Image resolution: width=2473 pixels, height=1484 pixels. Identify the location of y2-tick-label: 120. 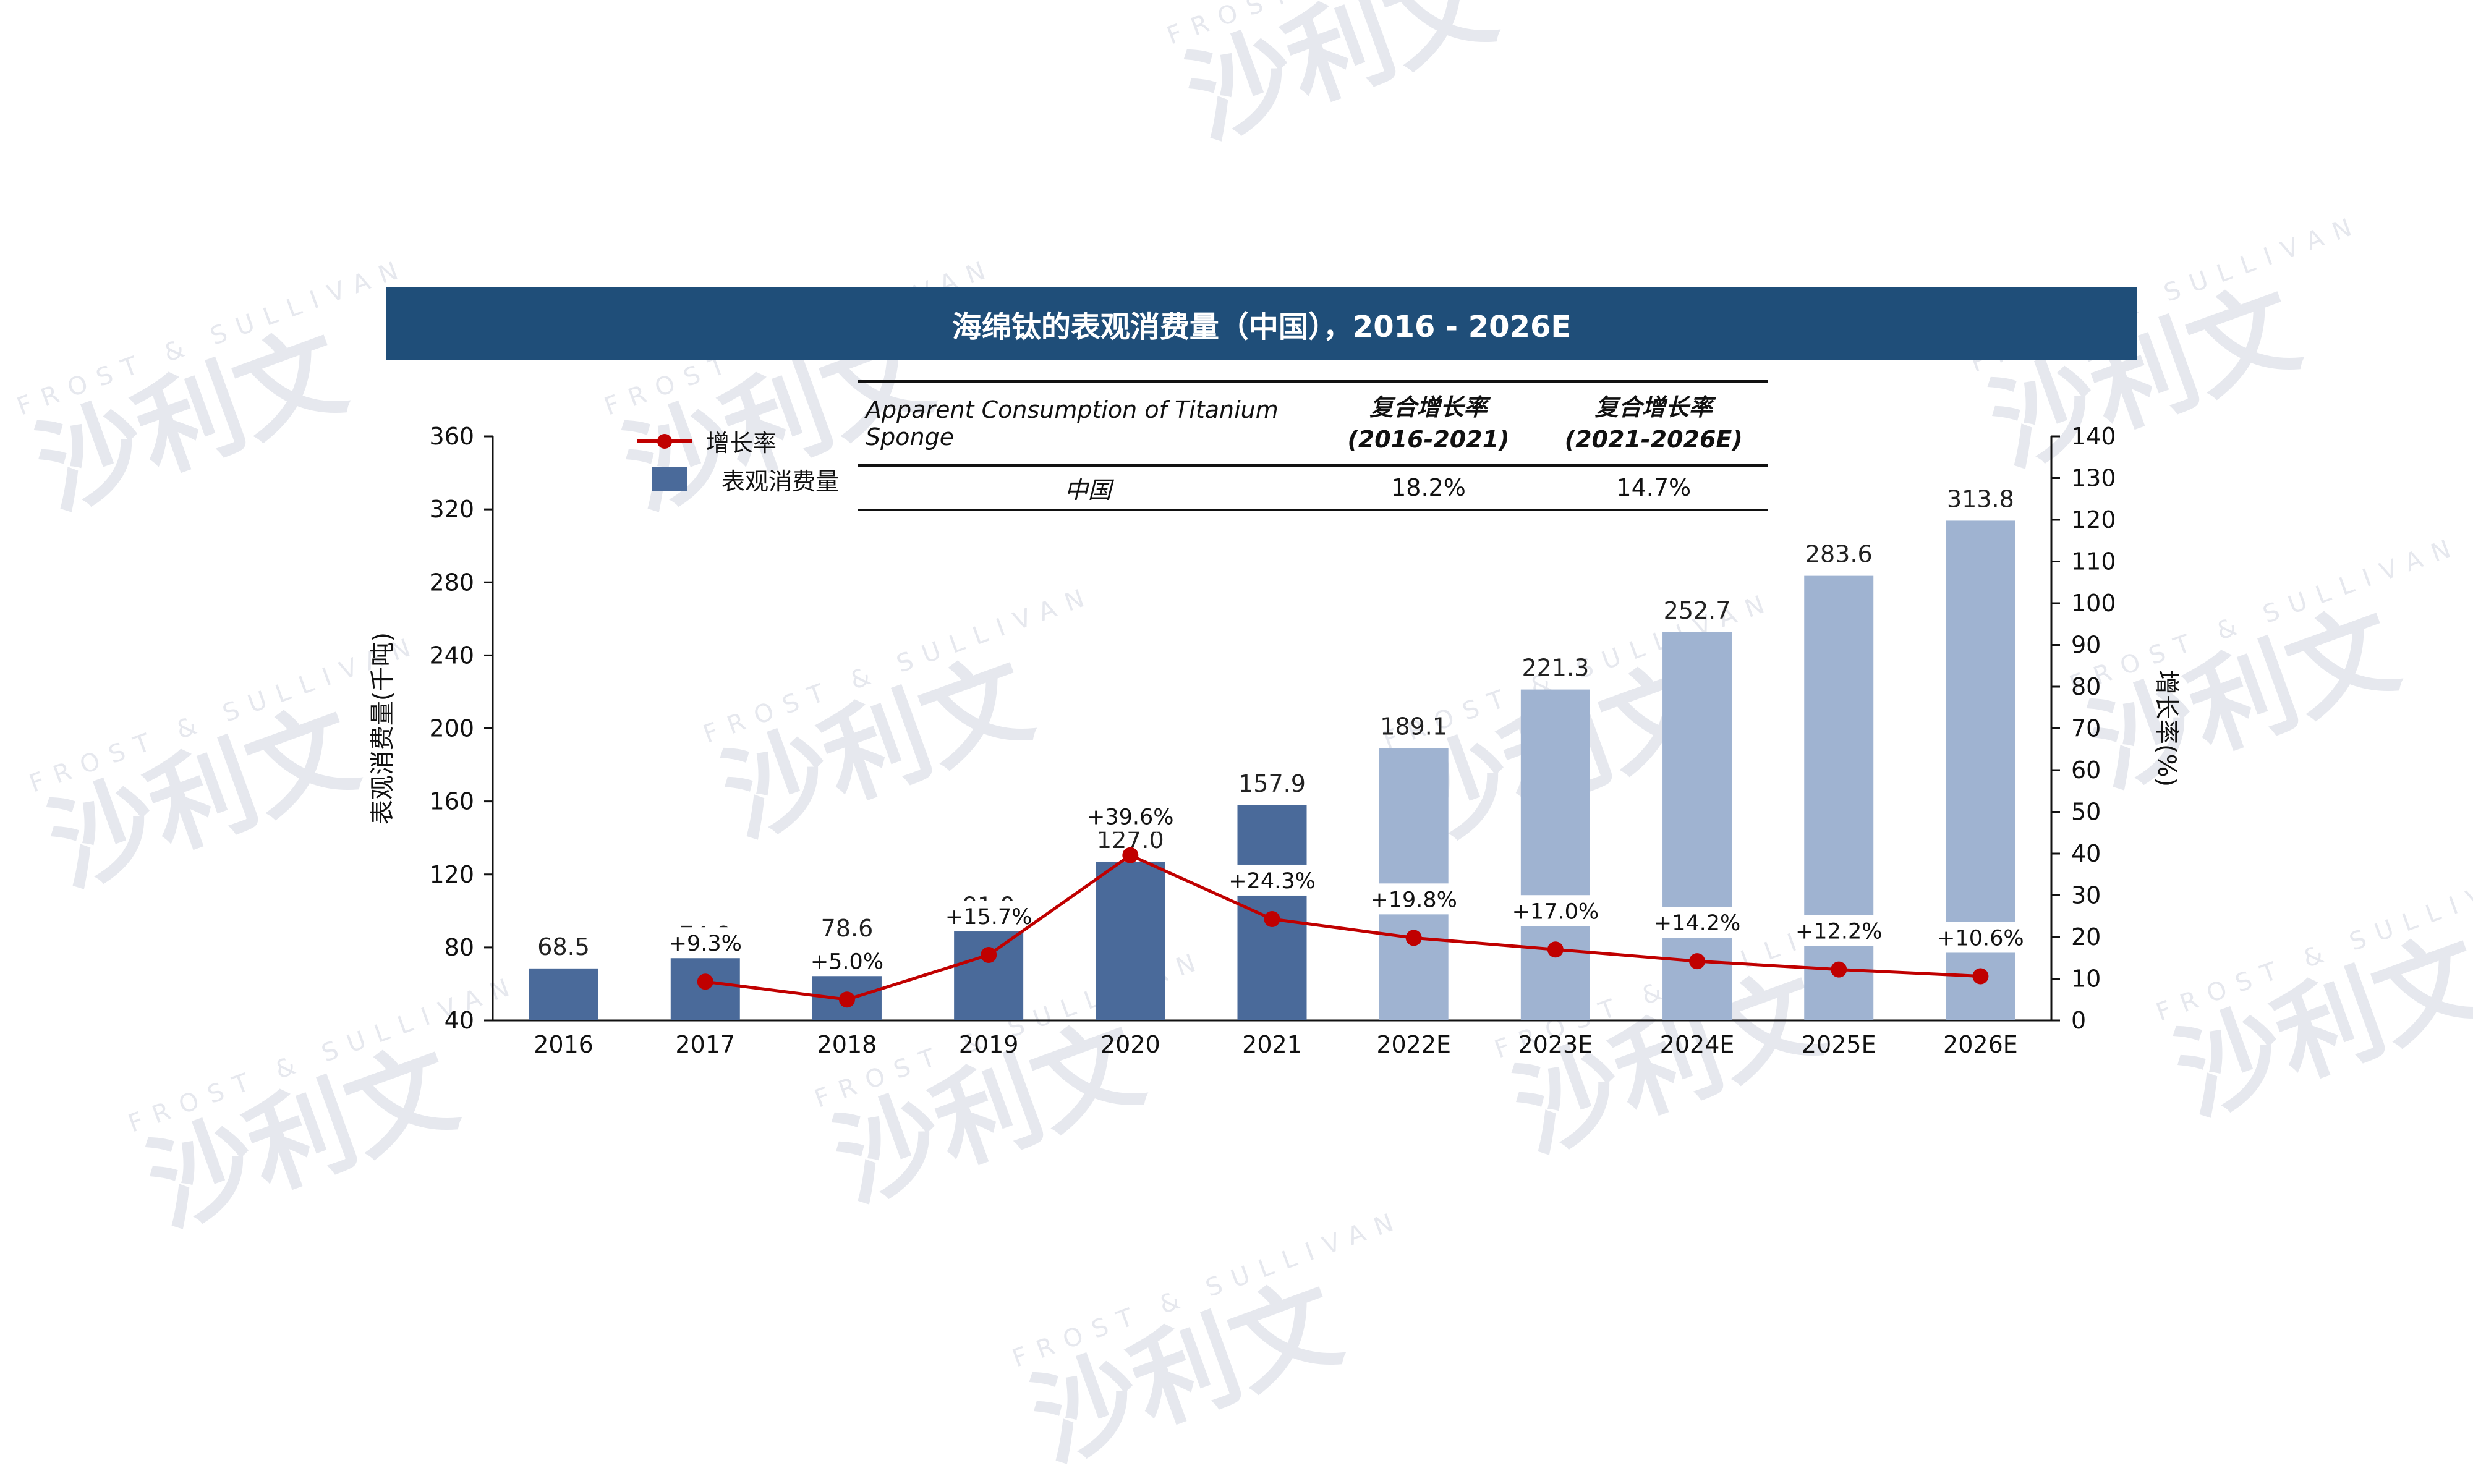
(2093, 519).